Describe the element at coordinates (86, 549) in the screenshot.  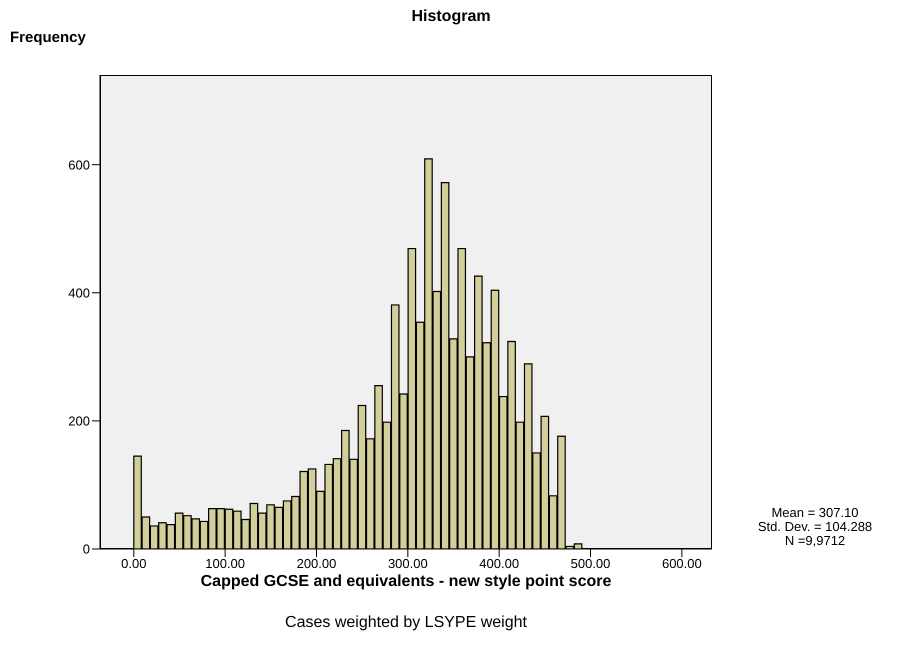
I see `y-tick-label: 0` at that location.